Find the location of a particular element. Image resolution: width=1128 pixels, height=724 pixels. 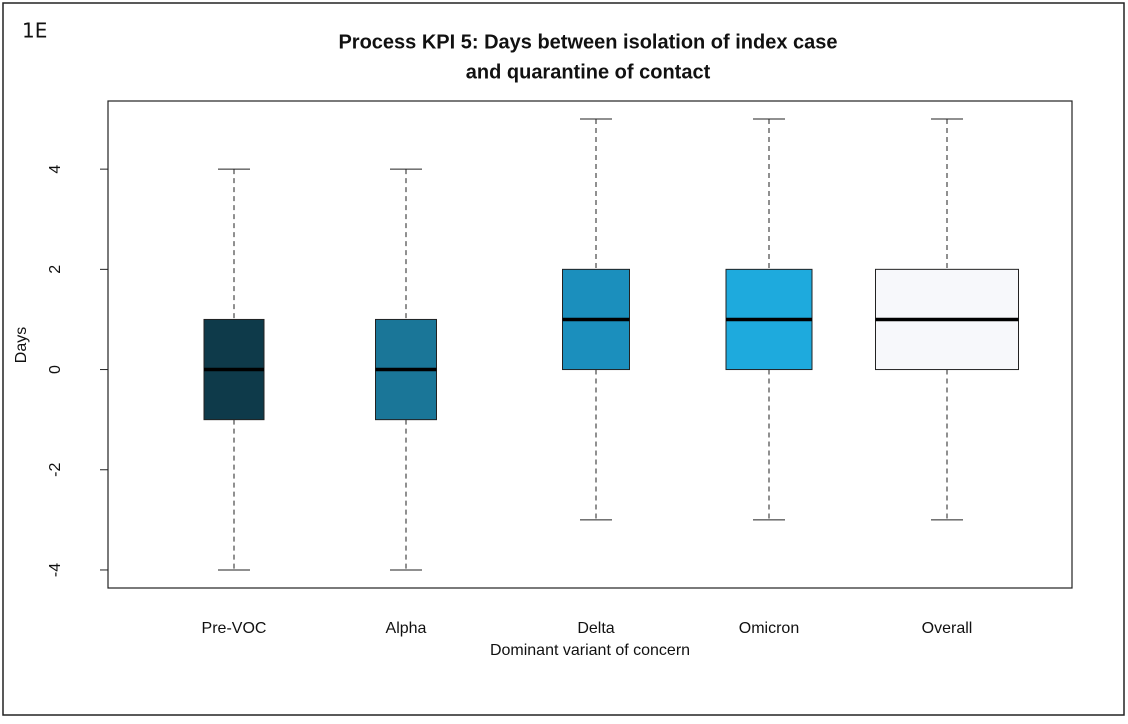

chart-title: and quarantine of contact is located at coordinates (588, 72).